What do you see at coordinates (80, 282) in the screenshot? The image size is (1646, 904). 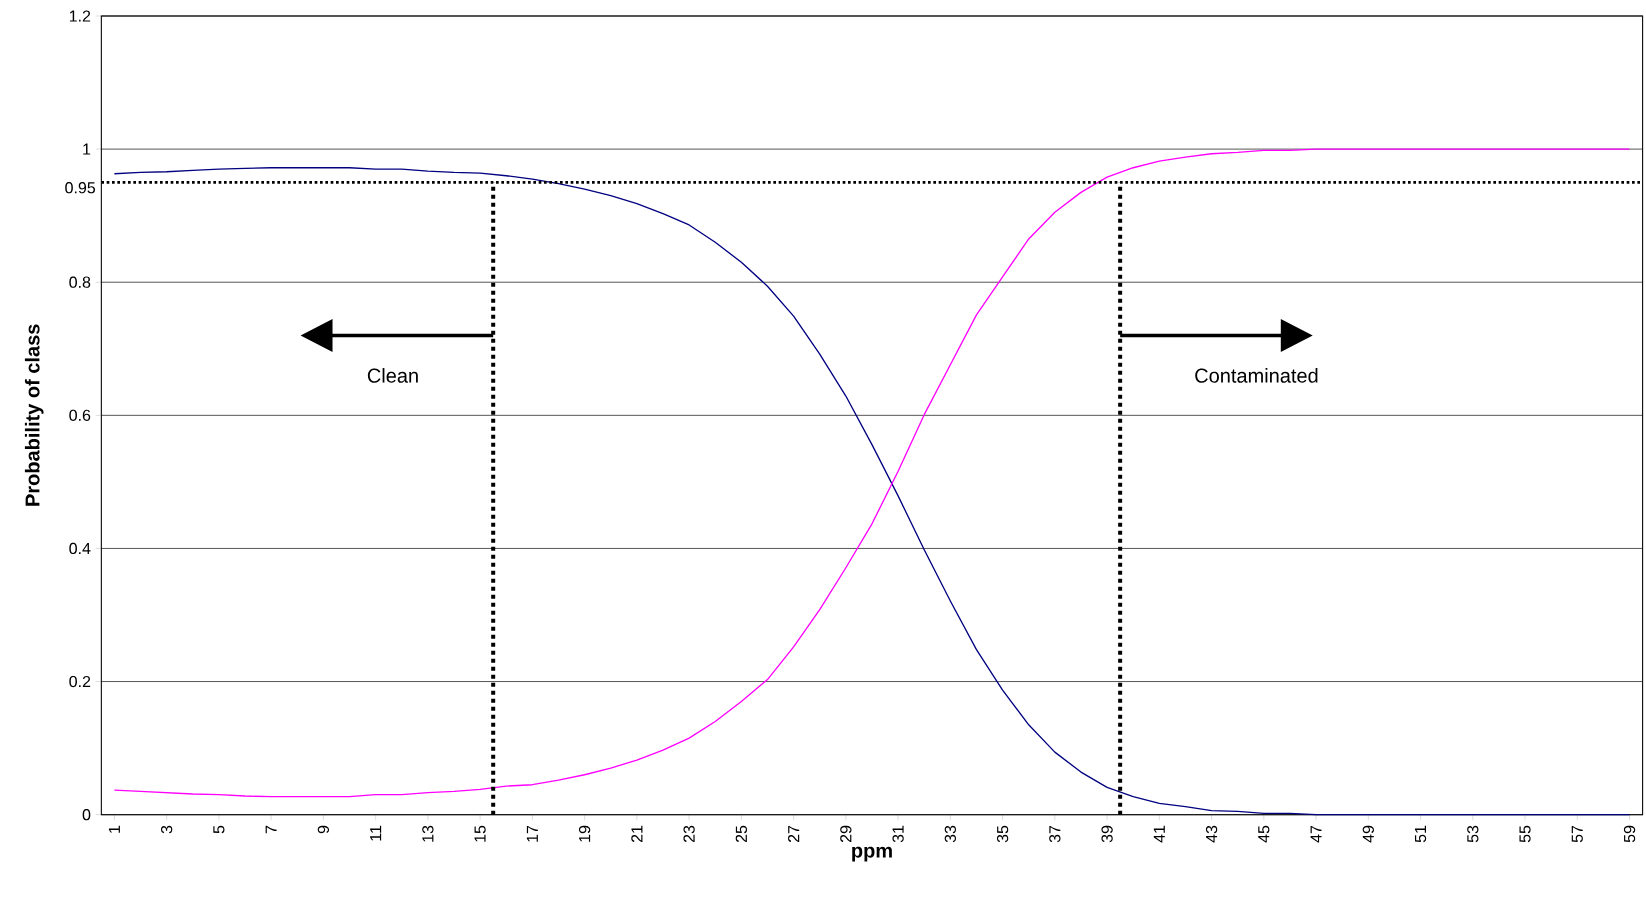 I see `y-tick-label: 0.8` at bounding box center [80, 282].